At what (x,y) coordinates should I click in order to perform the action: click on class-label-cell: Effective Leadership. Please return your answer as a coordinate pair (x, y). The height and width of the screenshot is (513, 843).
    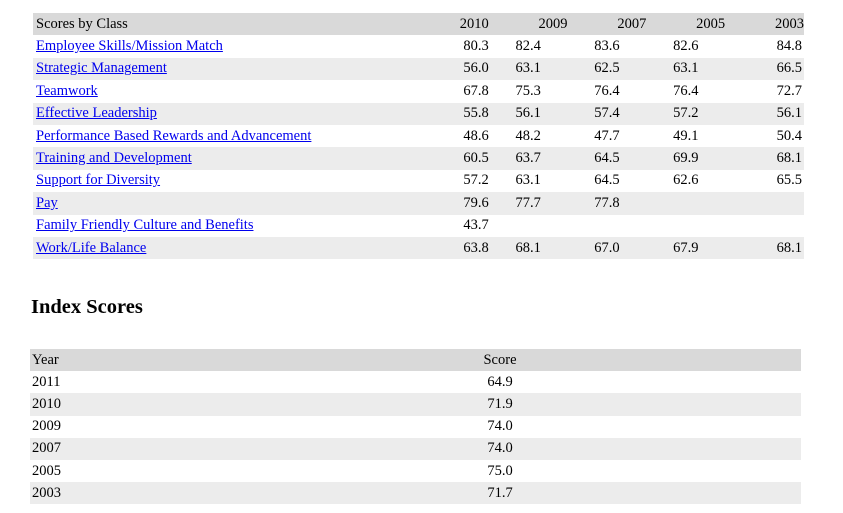
    Looking at the image, I should click on (221, 113).